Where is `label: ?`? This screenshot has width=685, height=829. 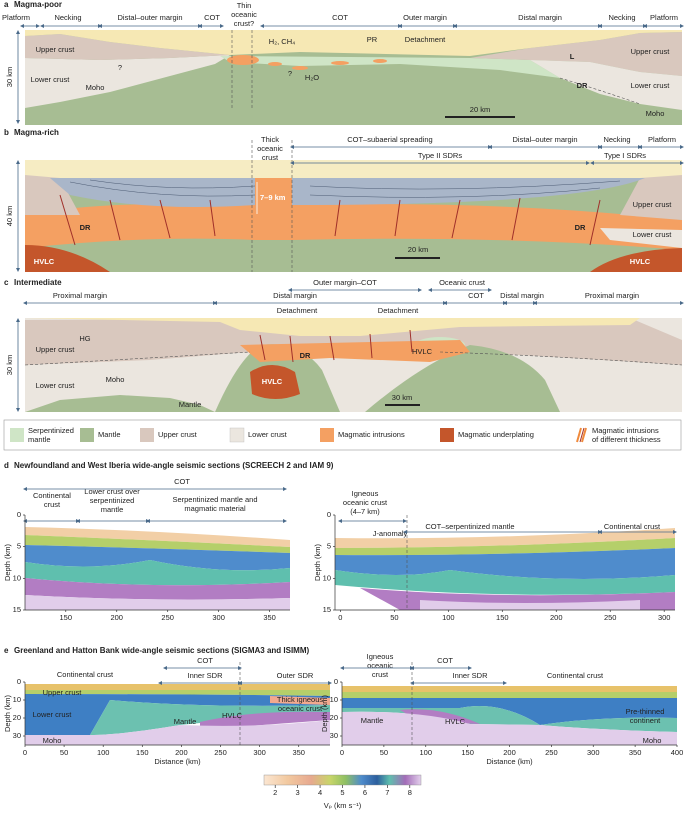
label: ? is located at coordinates (120, 67).